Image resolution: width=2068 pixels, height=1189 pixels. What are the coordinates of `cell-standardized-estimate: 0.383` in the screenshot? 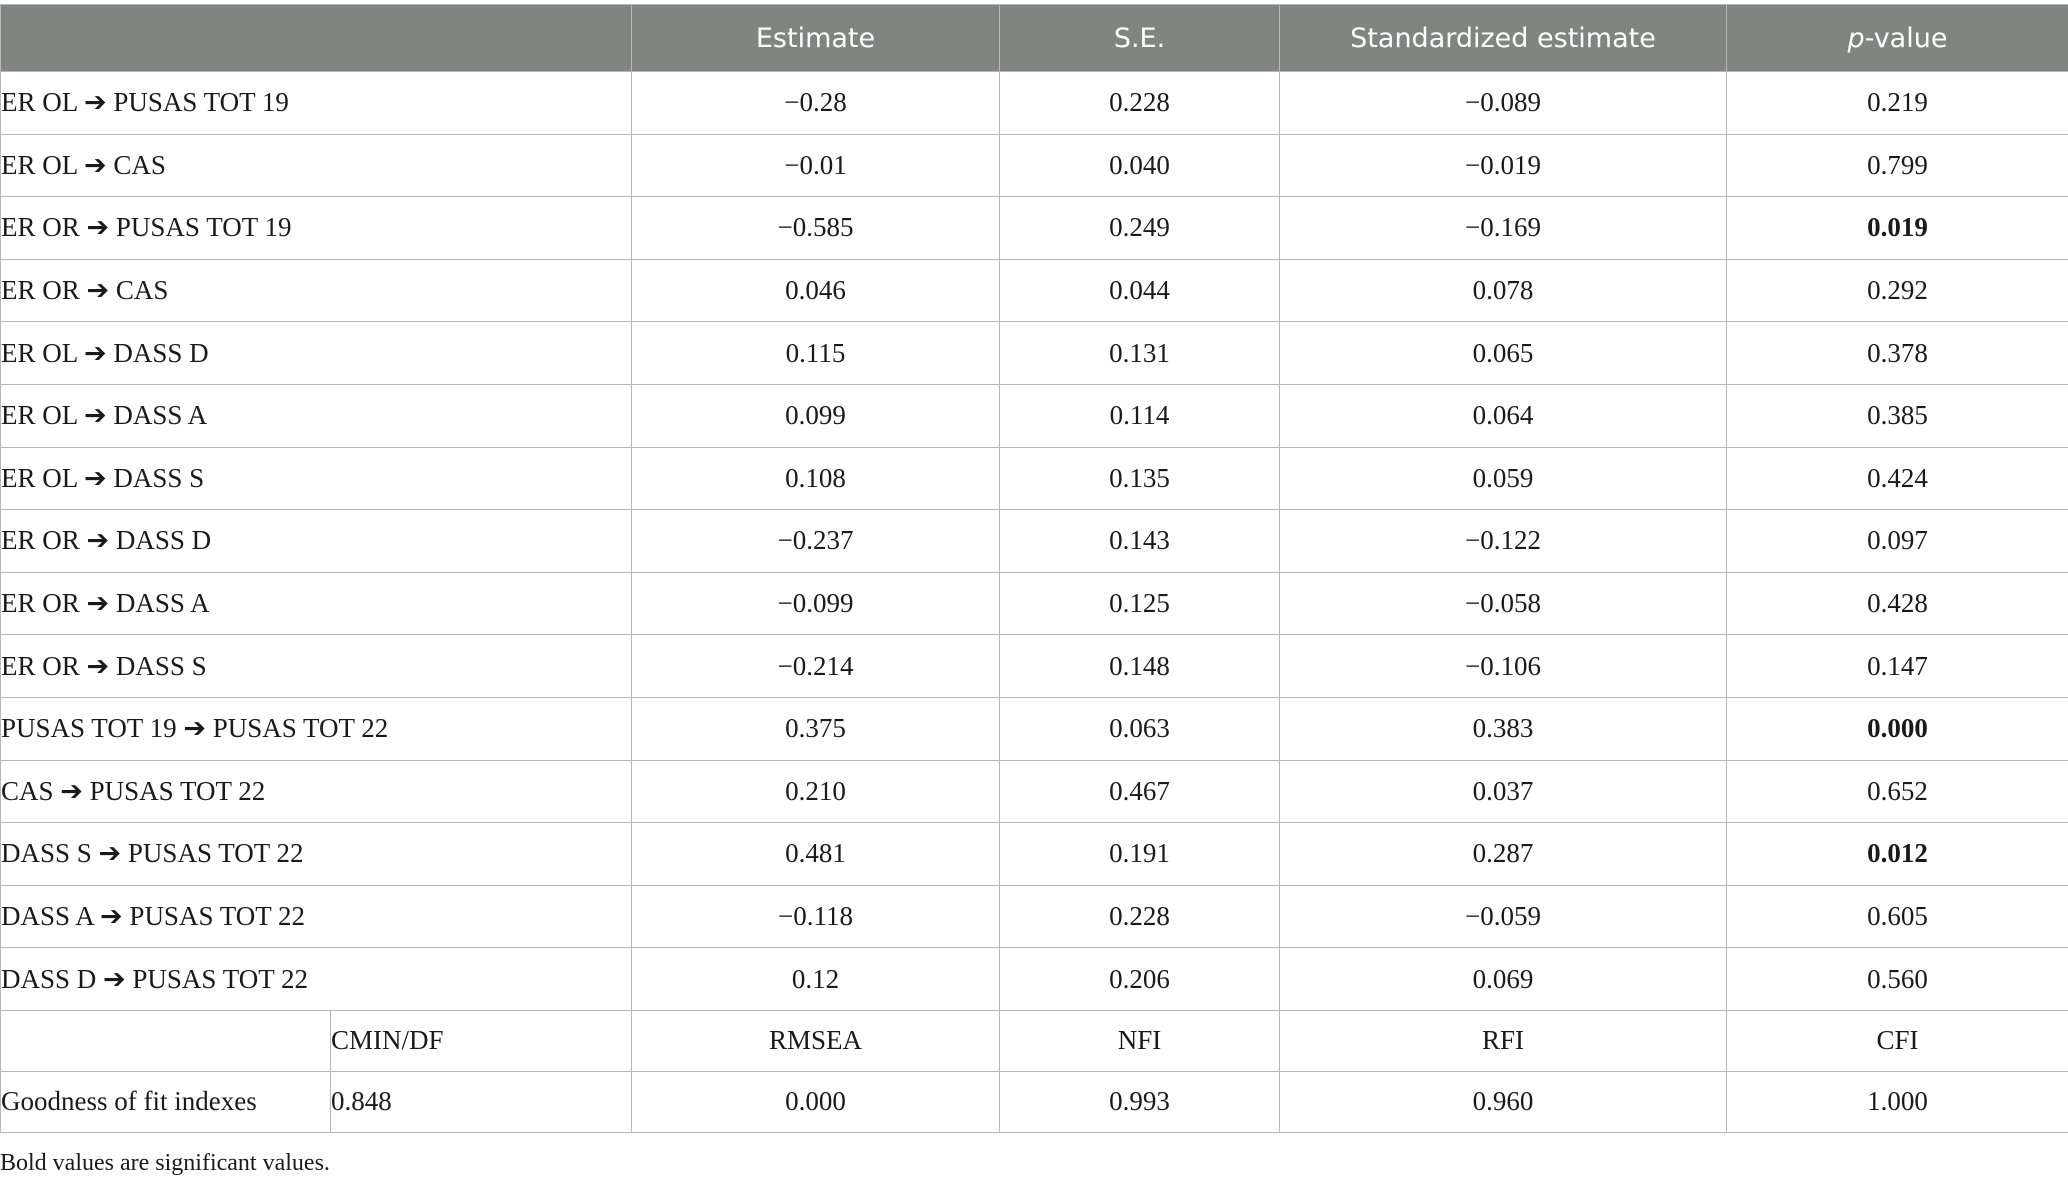 It's located at (1503, 728).